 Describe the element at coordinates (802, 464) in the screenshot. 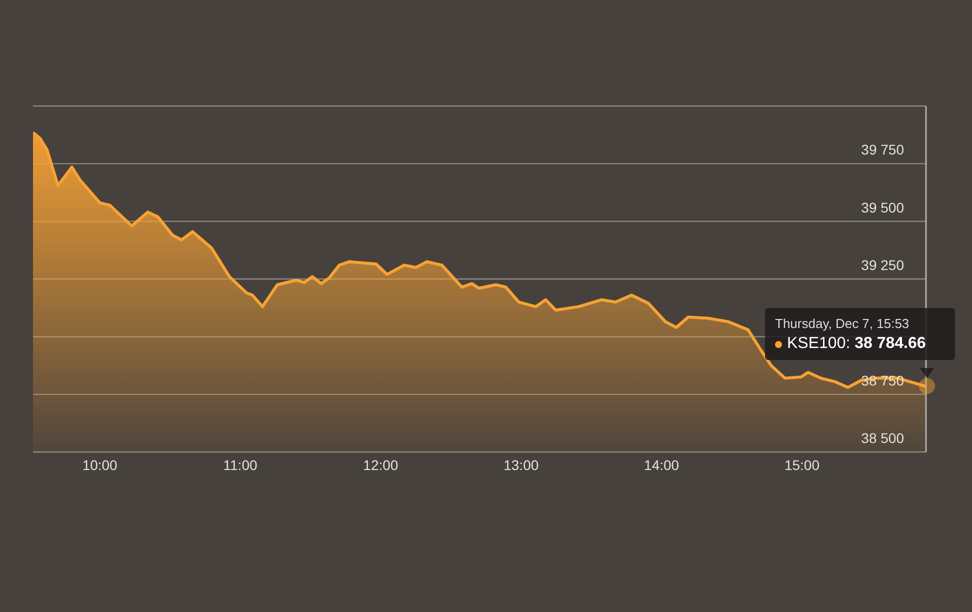

I see `x-tick-label: 15:00` at that location.